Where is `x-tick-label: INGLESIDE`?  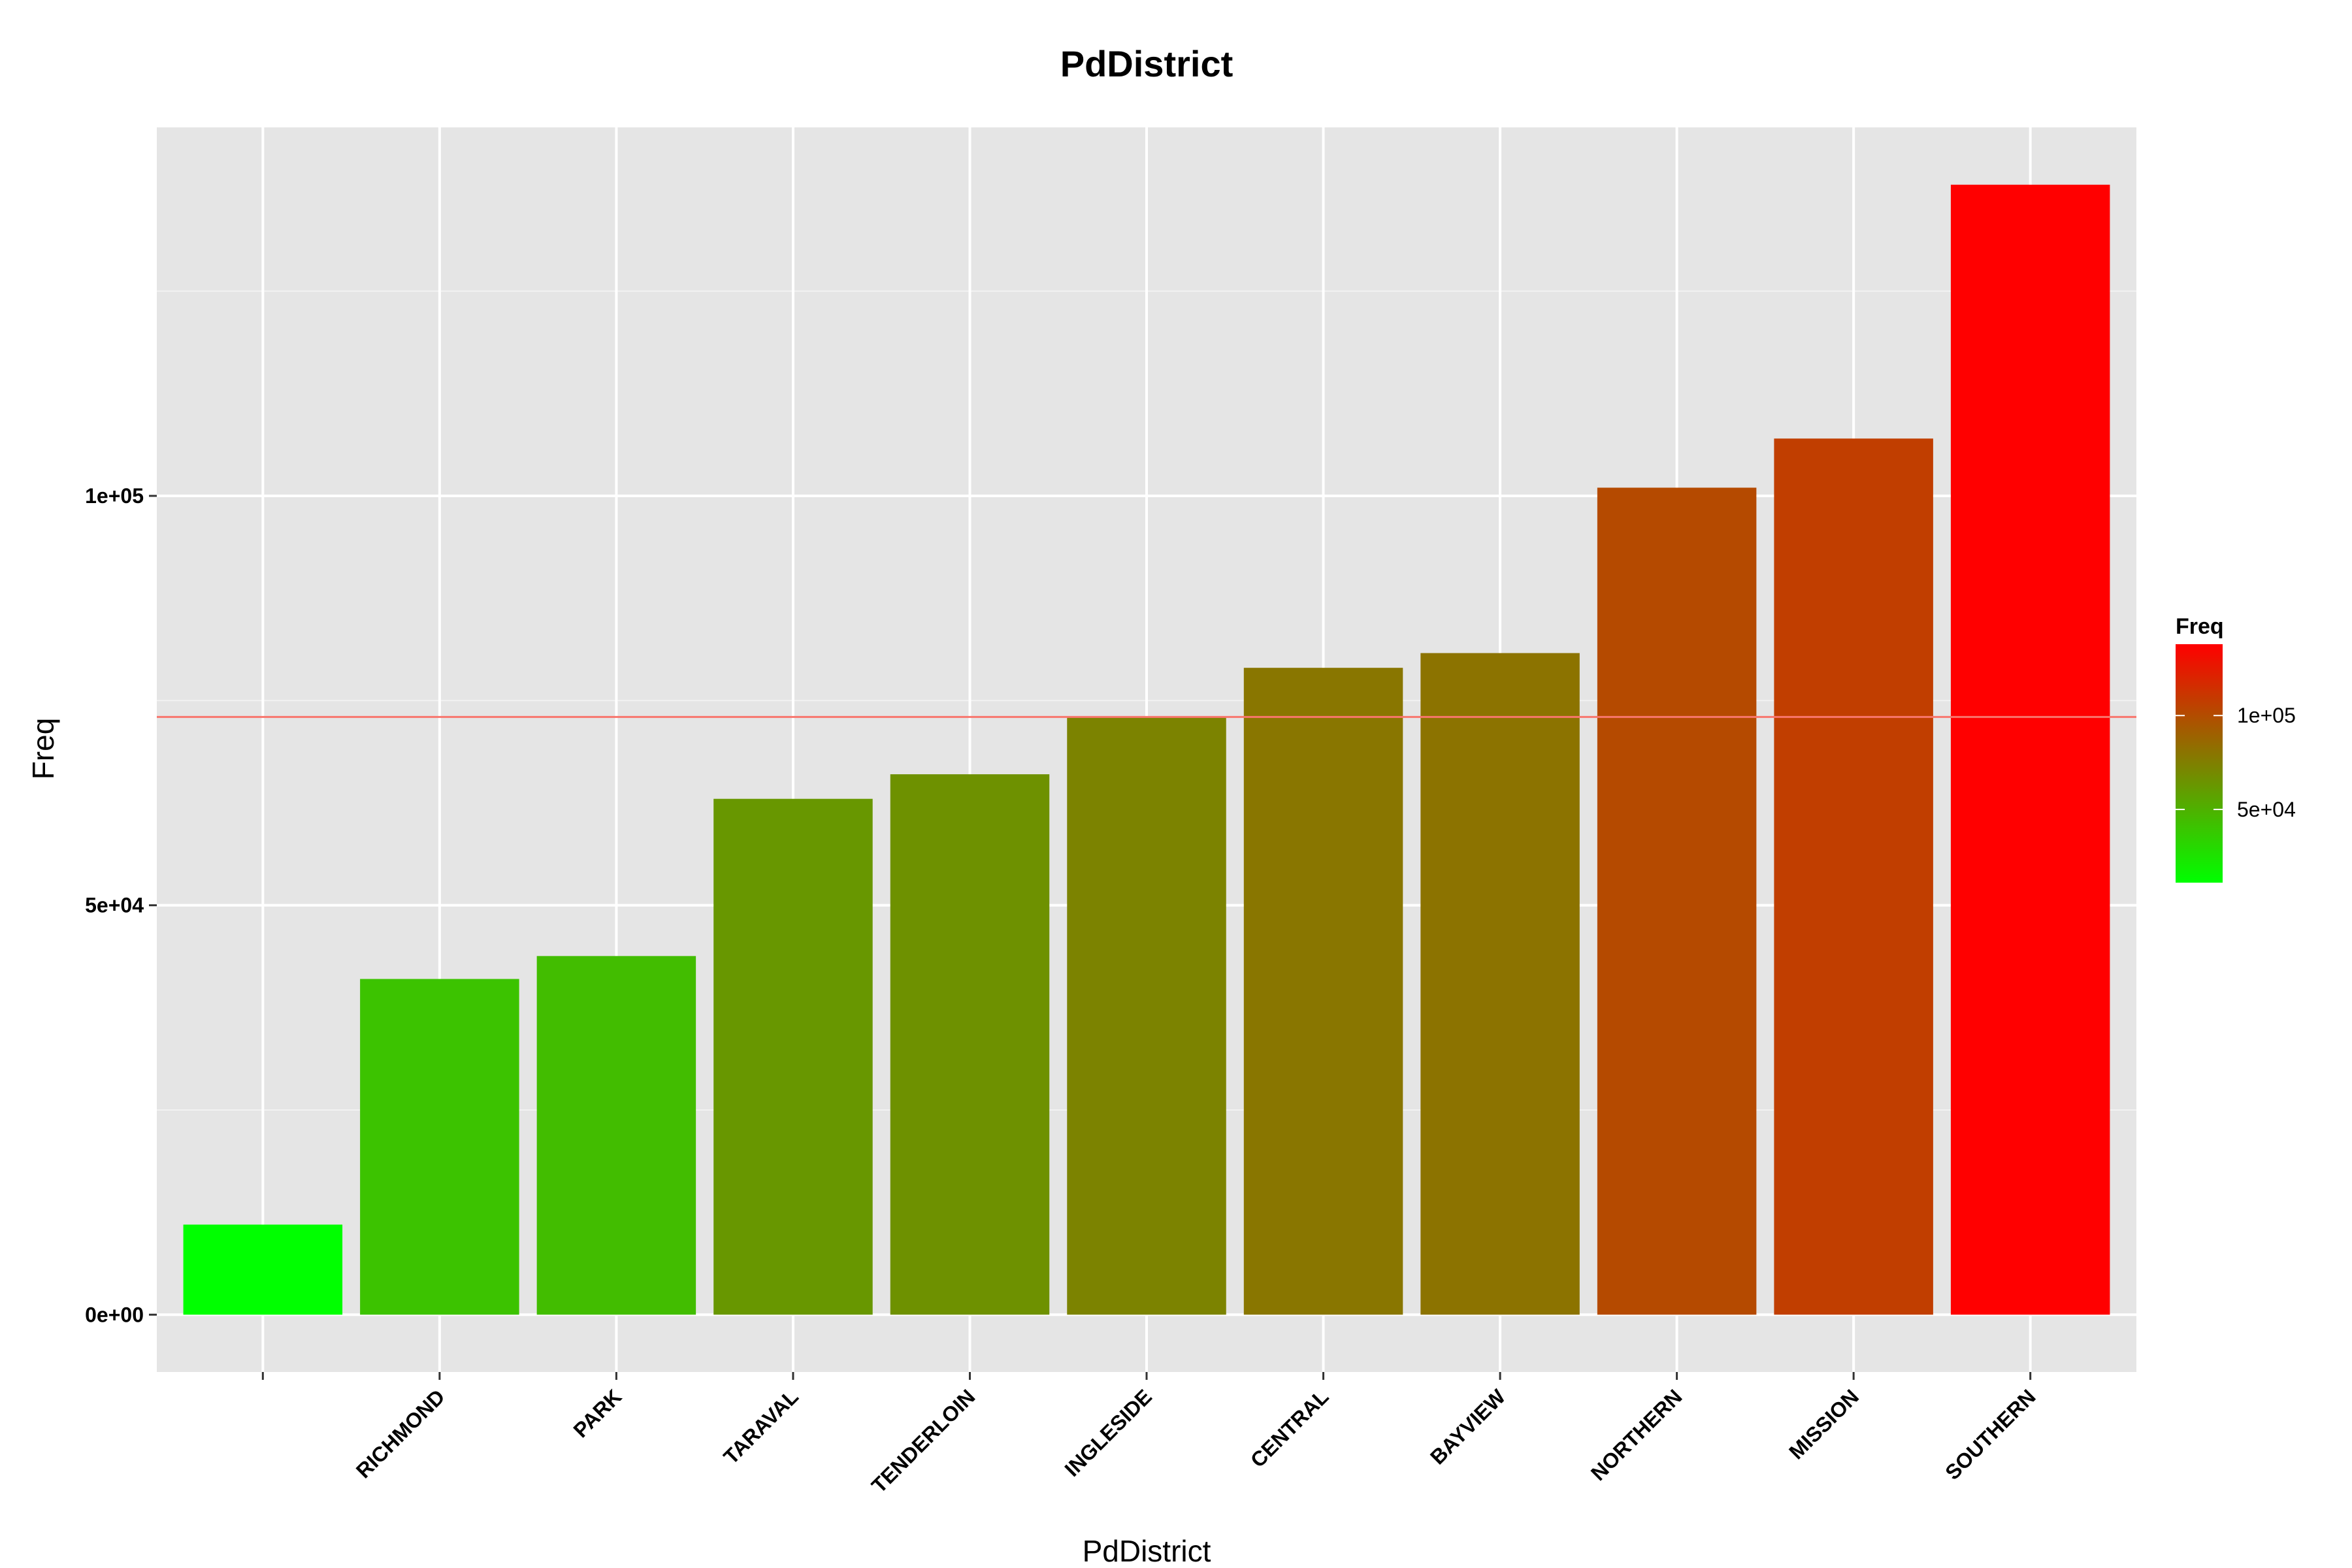
x-tick-label: INGLESIDE is located at coordinates (1108, 1432).